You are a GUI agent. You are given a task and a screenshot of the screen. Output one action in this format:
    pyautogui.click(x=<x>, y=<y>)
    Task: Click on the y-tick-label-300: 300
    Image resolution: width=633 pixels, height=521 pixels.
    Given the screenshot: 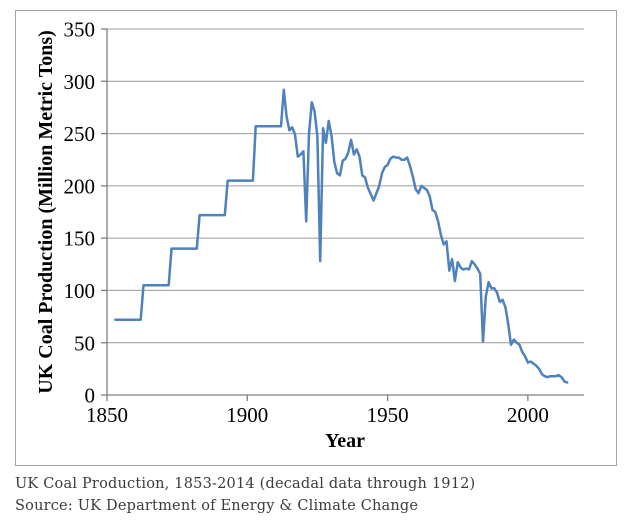 What is the action you would take?
    pyautogui.click(x=80, y=82)
    